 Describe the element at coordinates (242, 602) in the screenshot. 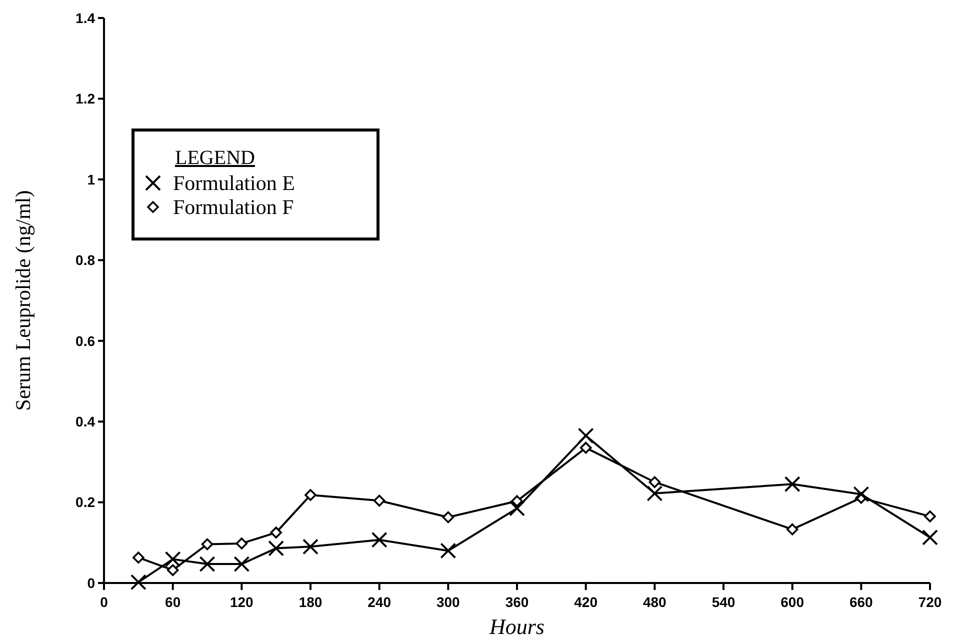

I see `x-tick-label: 120` at that location.